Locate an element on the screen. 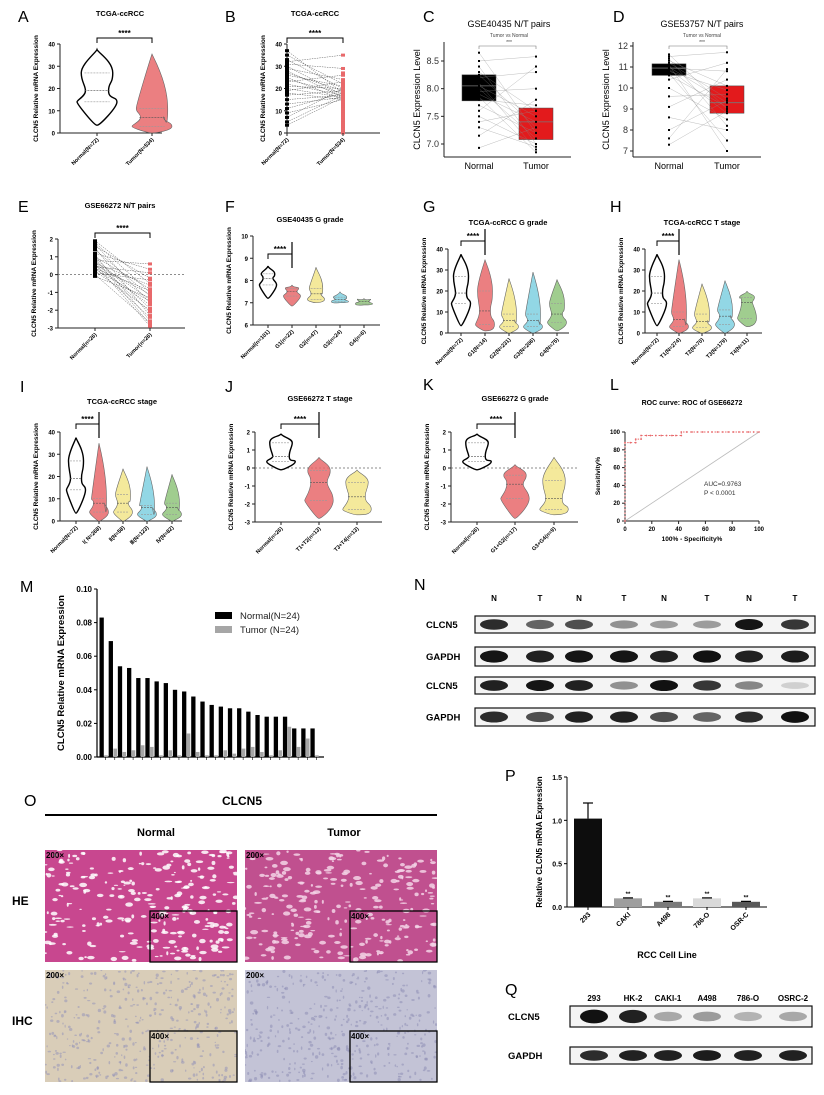 Image resolution: width=824 pixels, height=1095 pixels. chart-title: GSE40435 G grade is located at coordinates (309, 219).